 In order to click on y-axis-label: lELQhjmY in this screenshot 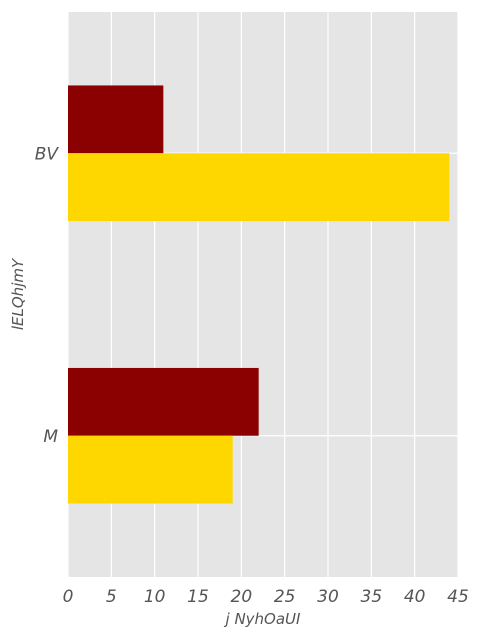, I will do `click(18, 293)`.